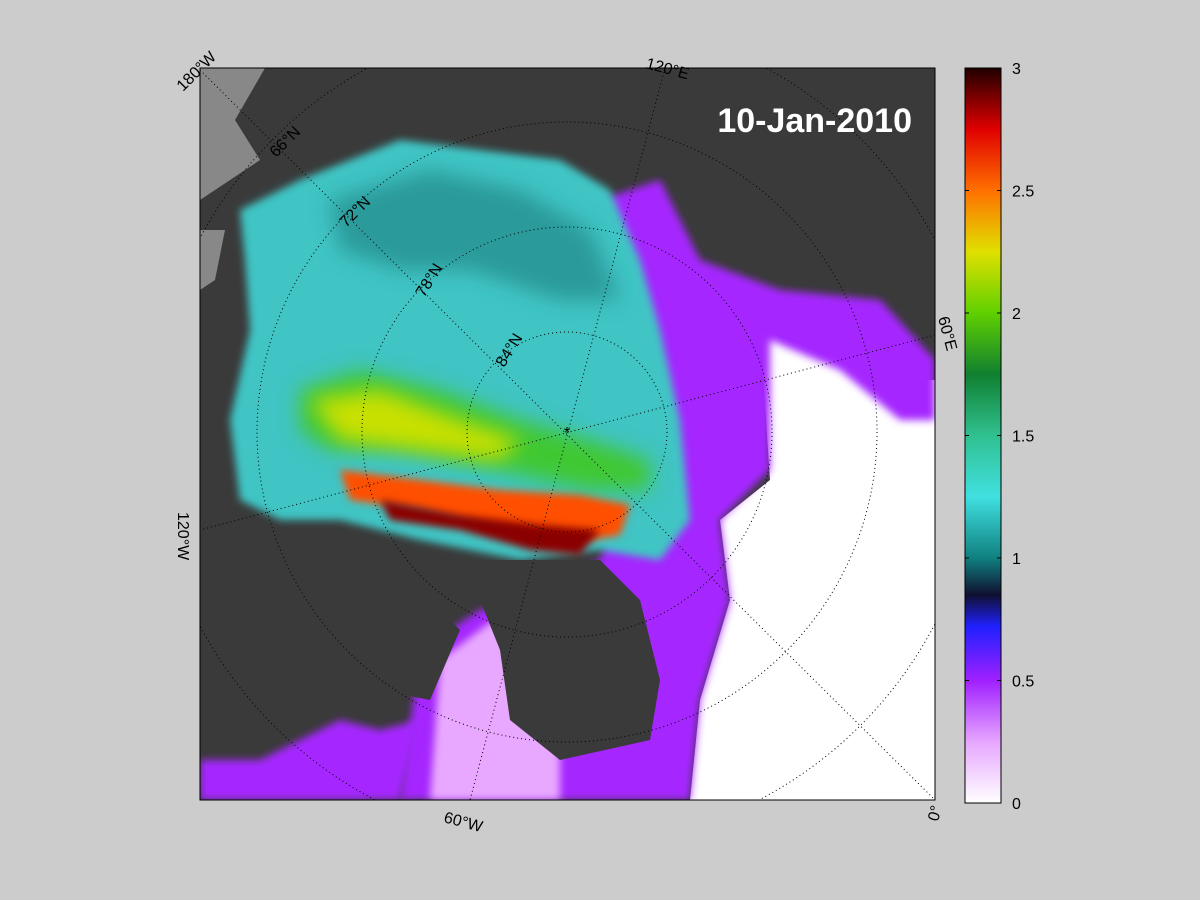  What do you see at coordinates (1016, 804) in the screenshot?
I see `colorbar-tick-label: 0` at bounding box center [1016, 804].